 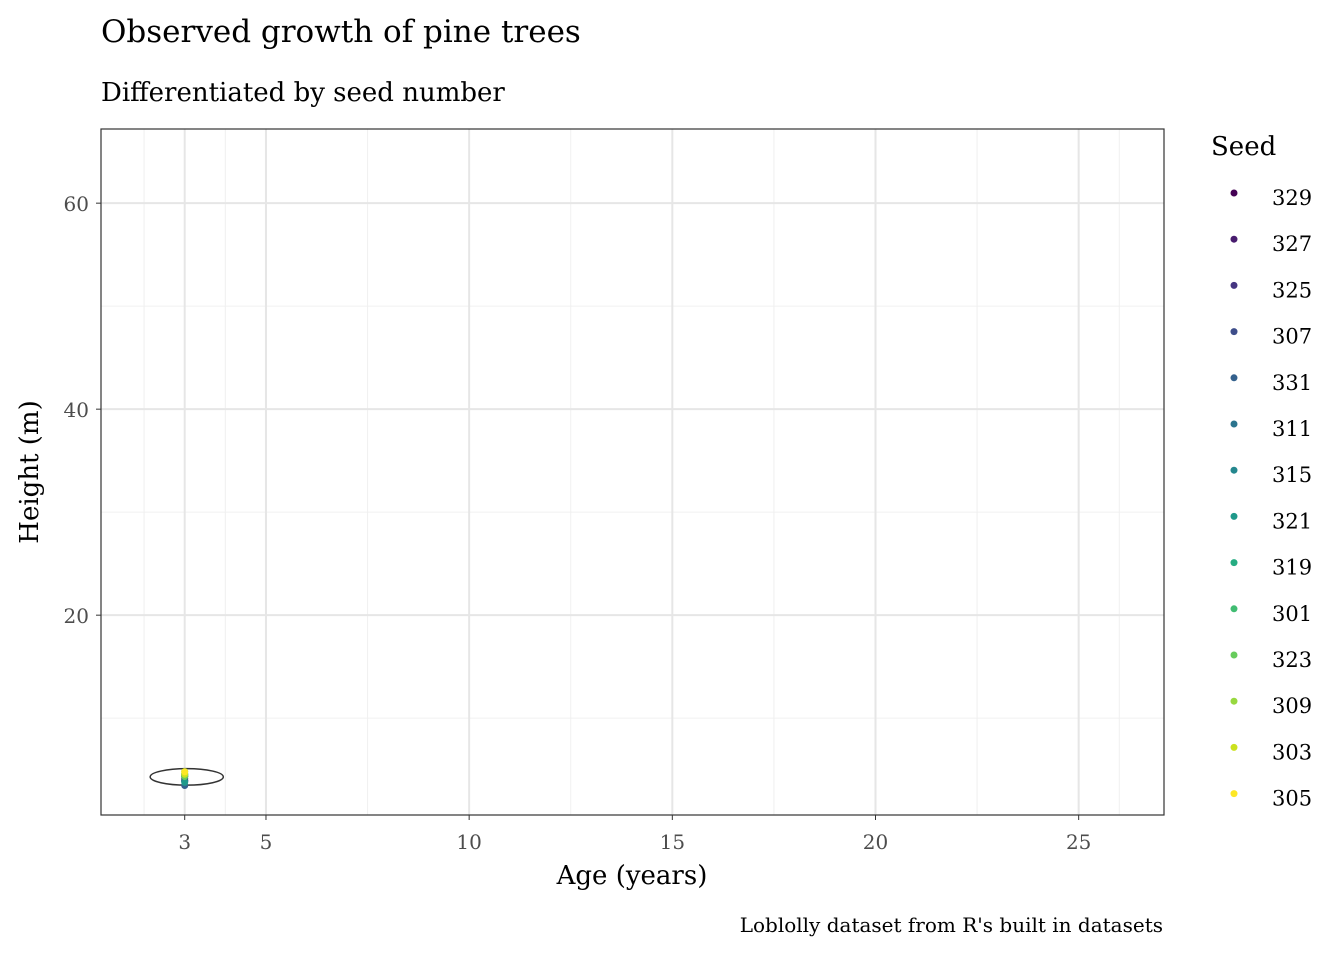 I want to click on chart-title: Observed growth of pine trees, so click(x=341, y=32).